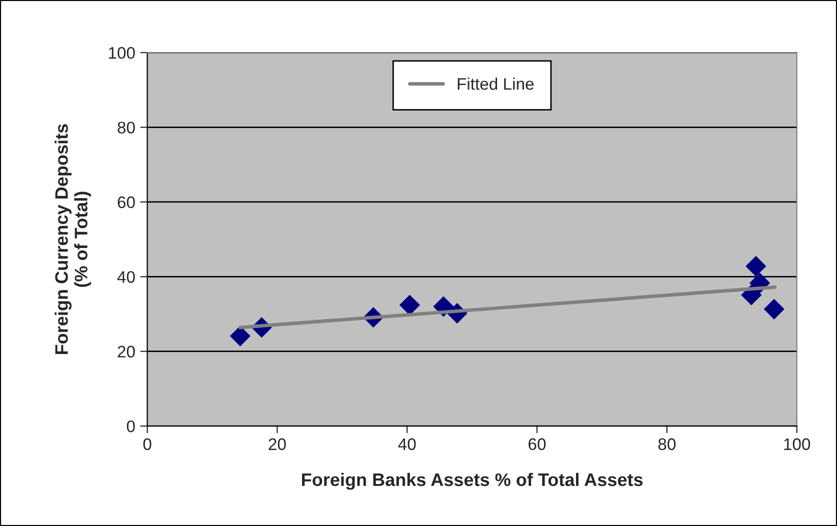 The width and height of the screenshot is (837, 526). I want to click on x-tick-label: 60, so click(537, 444).